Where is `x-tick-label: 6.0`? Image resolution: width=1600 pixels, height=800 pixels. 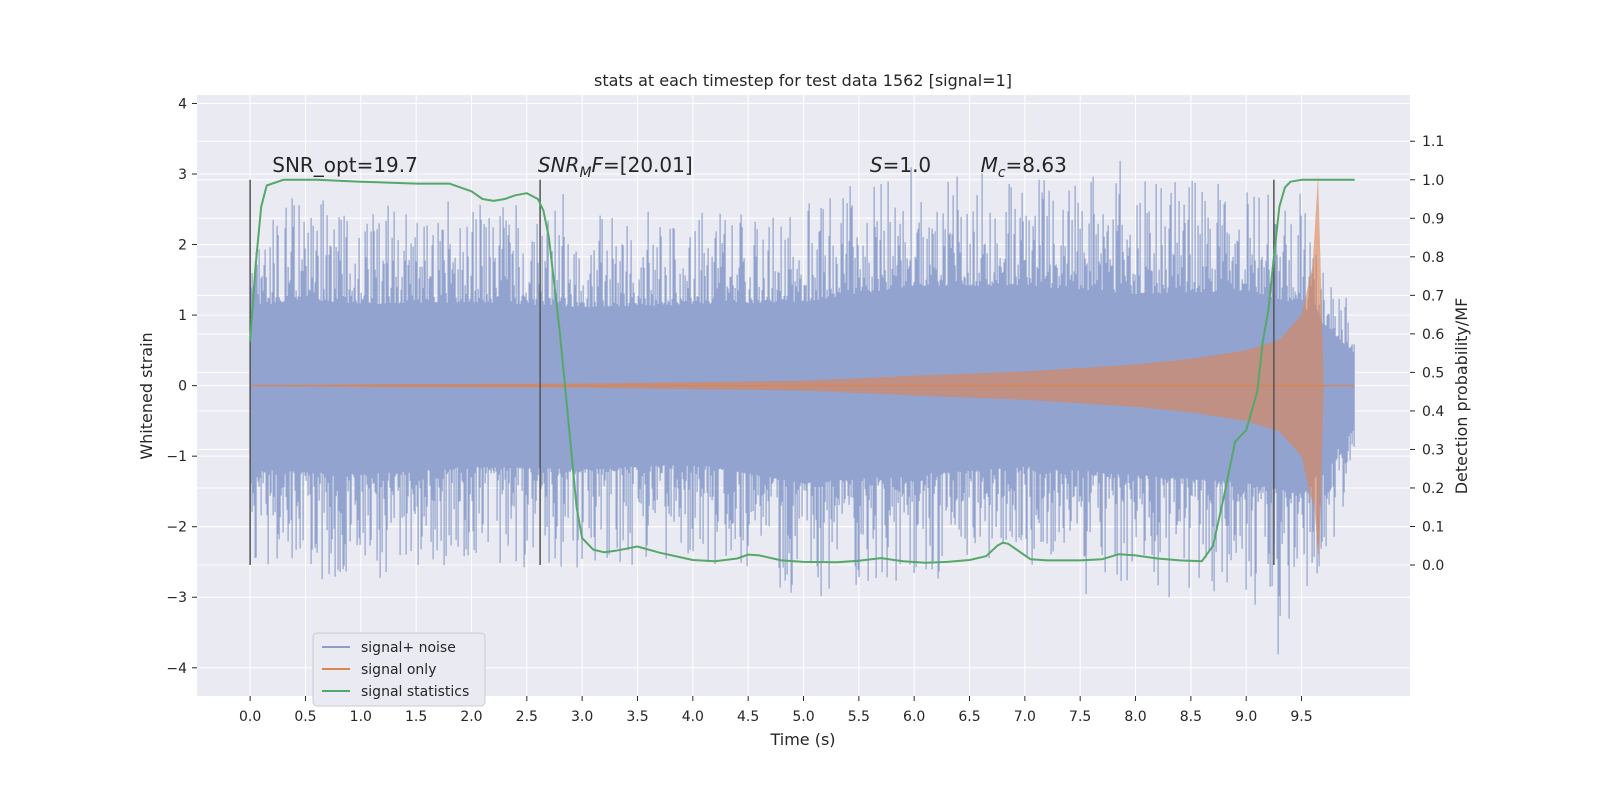 x-tick-label: 6.0 is located at coordinates (914, 717).